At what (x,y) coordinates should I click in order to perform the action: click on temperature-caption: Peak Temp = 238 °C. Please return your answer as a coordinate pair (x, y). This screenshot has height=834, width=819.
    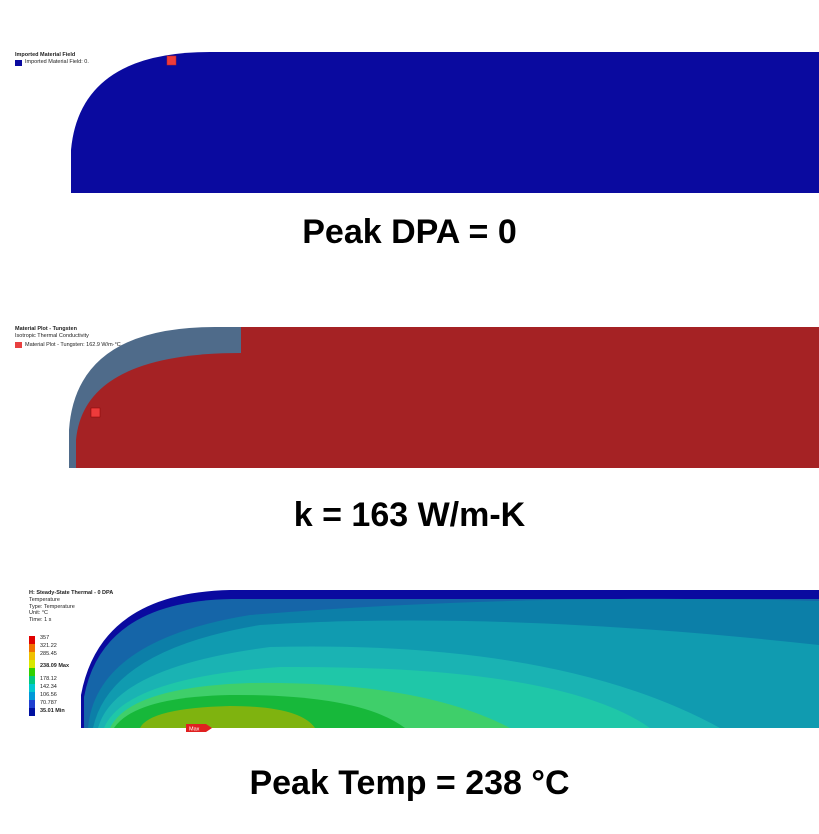
    Looking at the image, I should click on (409, 783).